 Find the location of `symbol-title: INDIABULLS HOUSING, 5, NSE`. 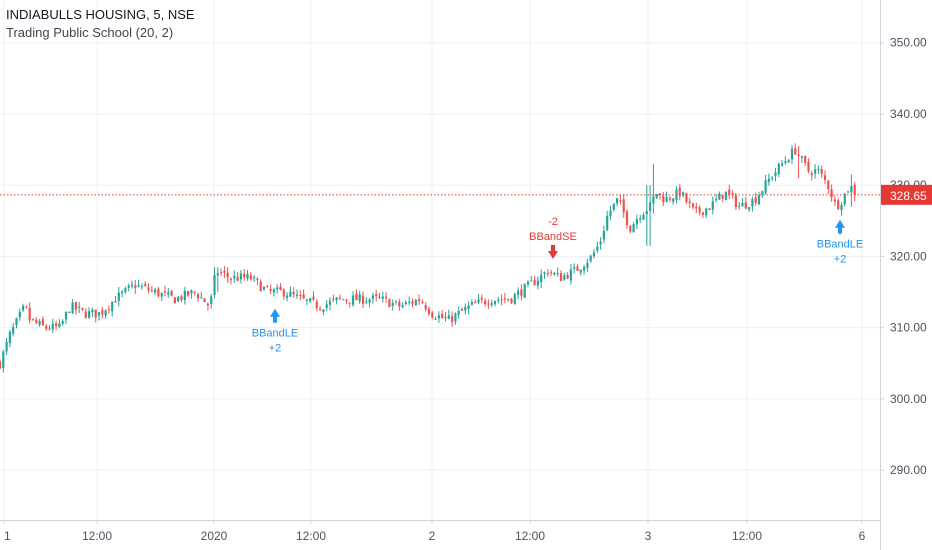

symbol-title: INDIABULLS HOUSING, 5, NSE is located at coordinates (100, 14).